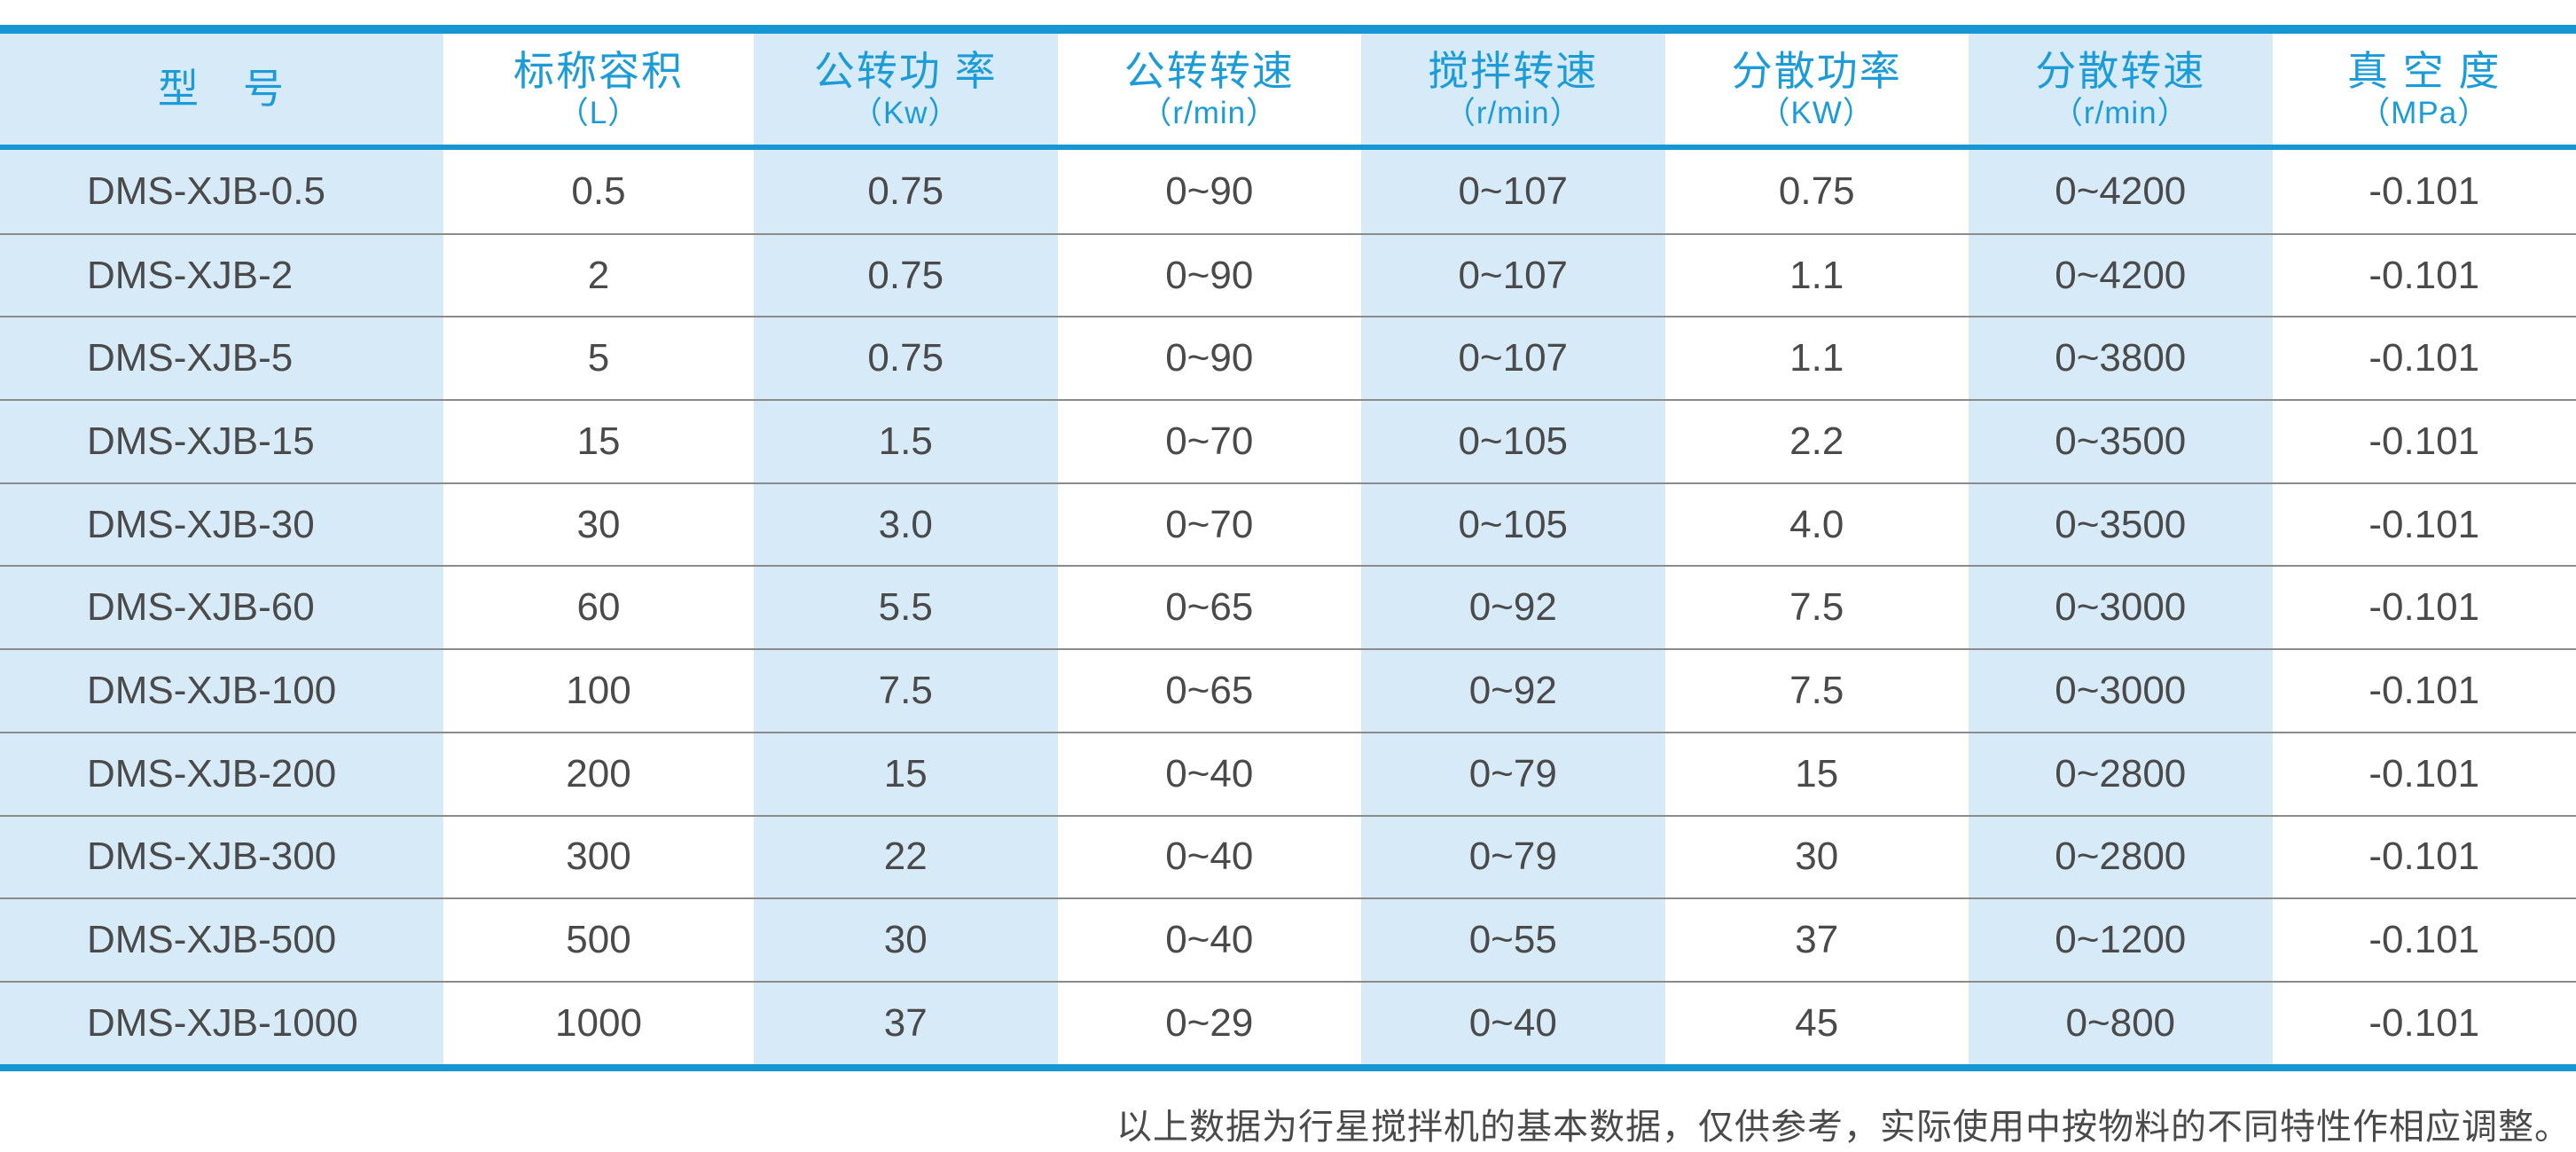 This screenshot has width=2576, height=1152. Describe the element at coordinates (598, 774) in the screenshot. I see `value-cell: 200` at that location.